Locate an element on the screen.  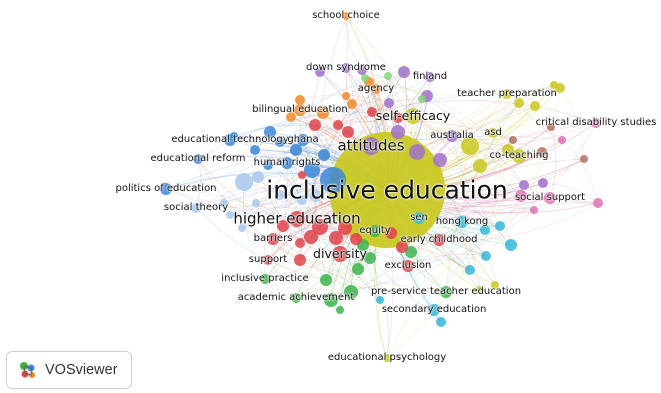
term-label-educational-technology: educational technology is located at coordinates (230, 139).